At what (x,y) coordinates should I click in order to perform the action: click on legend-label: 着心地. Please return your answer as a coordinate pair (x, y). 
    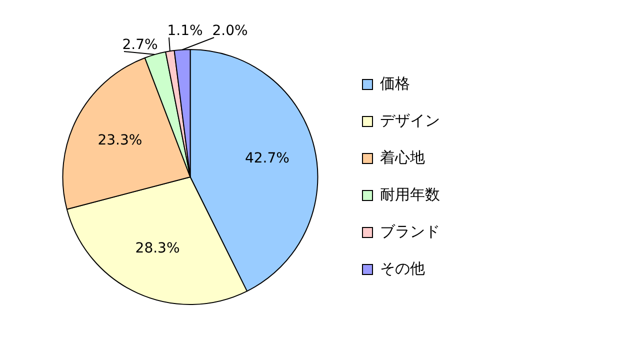
    Looking at the image, I should click on (402, 157).